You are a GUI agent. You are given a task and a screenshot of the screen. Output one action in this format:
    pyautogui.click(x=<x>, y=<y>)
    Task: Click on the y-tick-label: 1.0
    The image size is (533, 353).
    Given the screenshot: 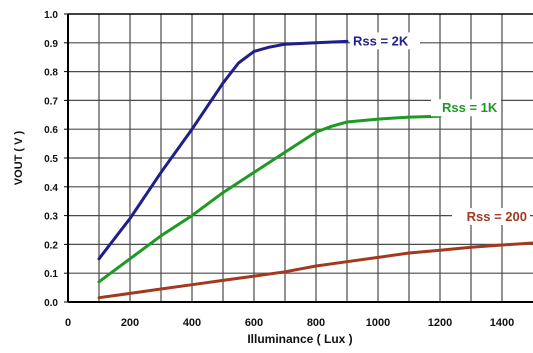 What is the action you would take?
    pyautogui.click(x=51, y=15)
    